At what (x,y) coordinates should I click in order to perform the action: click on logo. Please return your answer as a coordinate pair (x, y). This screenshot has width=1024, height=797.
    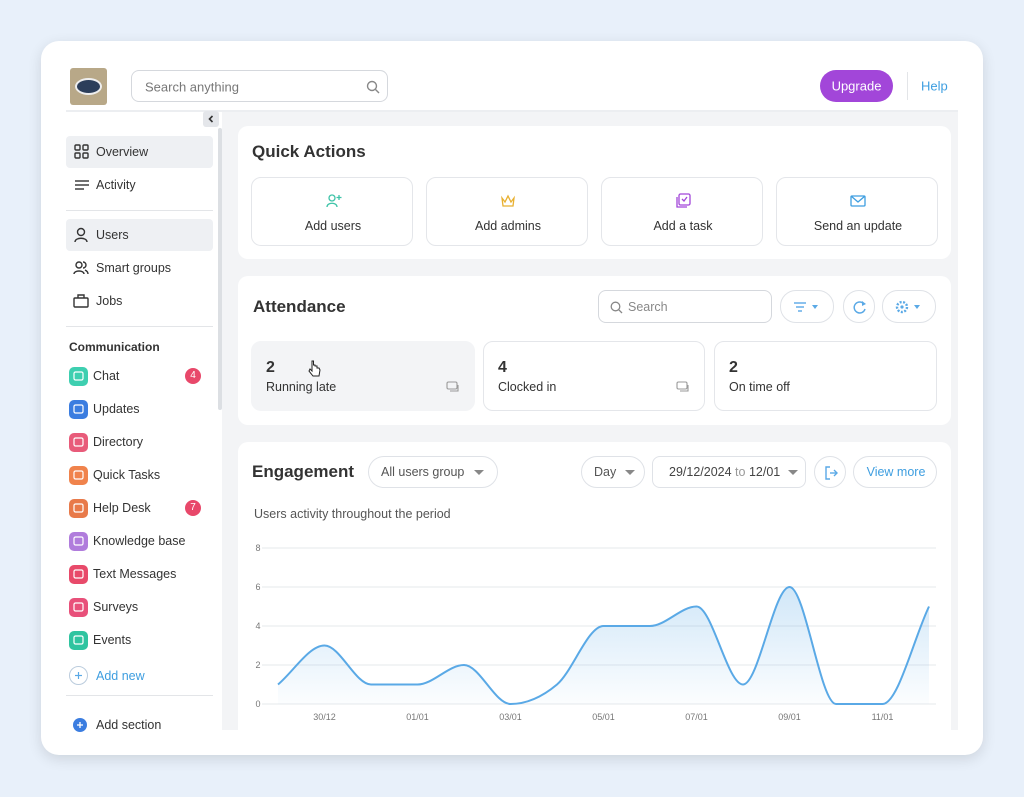
    Looking at the image, I should click on (88, 86).